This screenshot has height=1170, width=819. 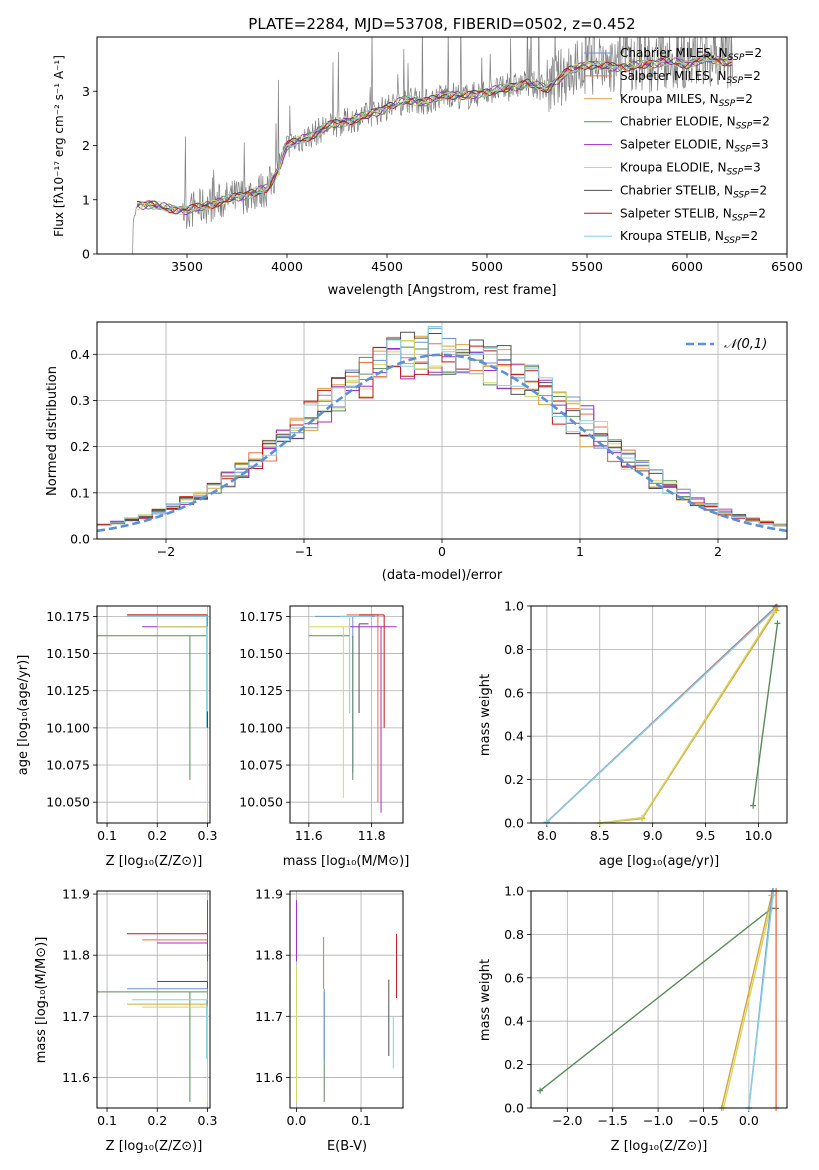 I want to click on x-tick-label: 4000, so click(x=287, y=266).